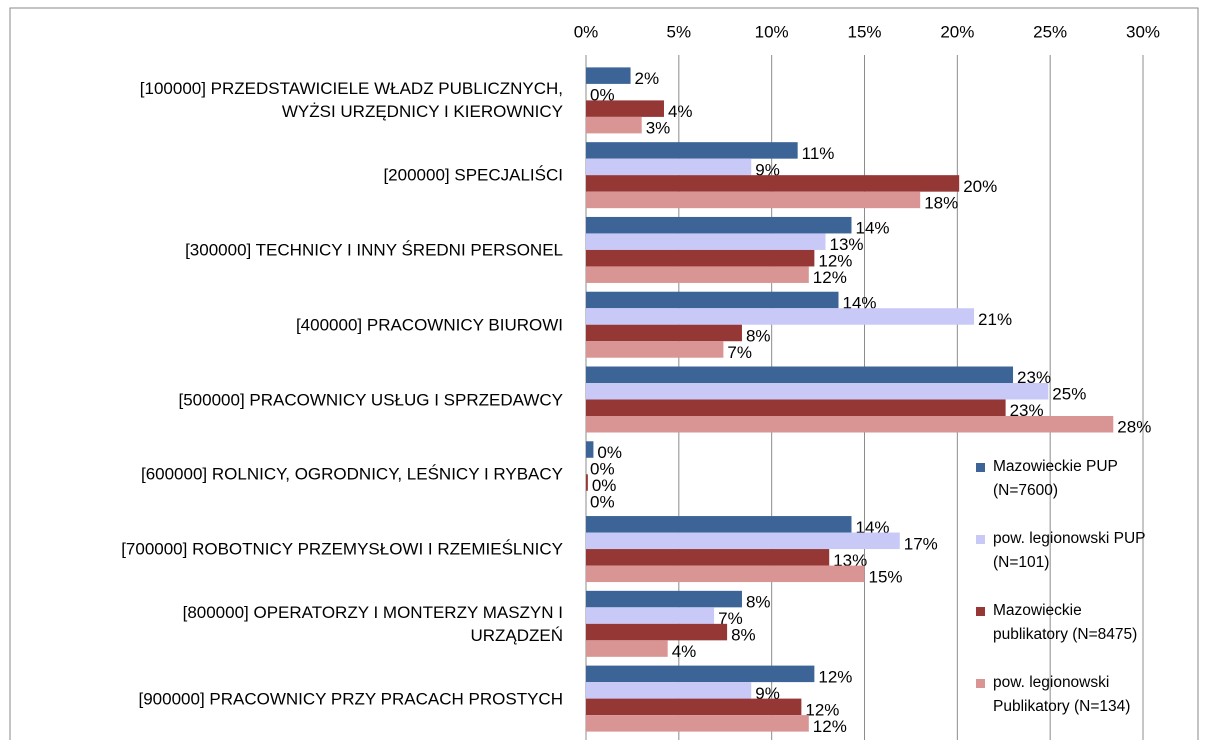 The width and height of the screenshot is (1205, 740). What do you see at coordinates (429, 325) in the screenshot?
I see `category-label: [400000] PRACOWNICY BIUROWI` at bounding box center [429, 325].